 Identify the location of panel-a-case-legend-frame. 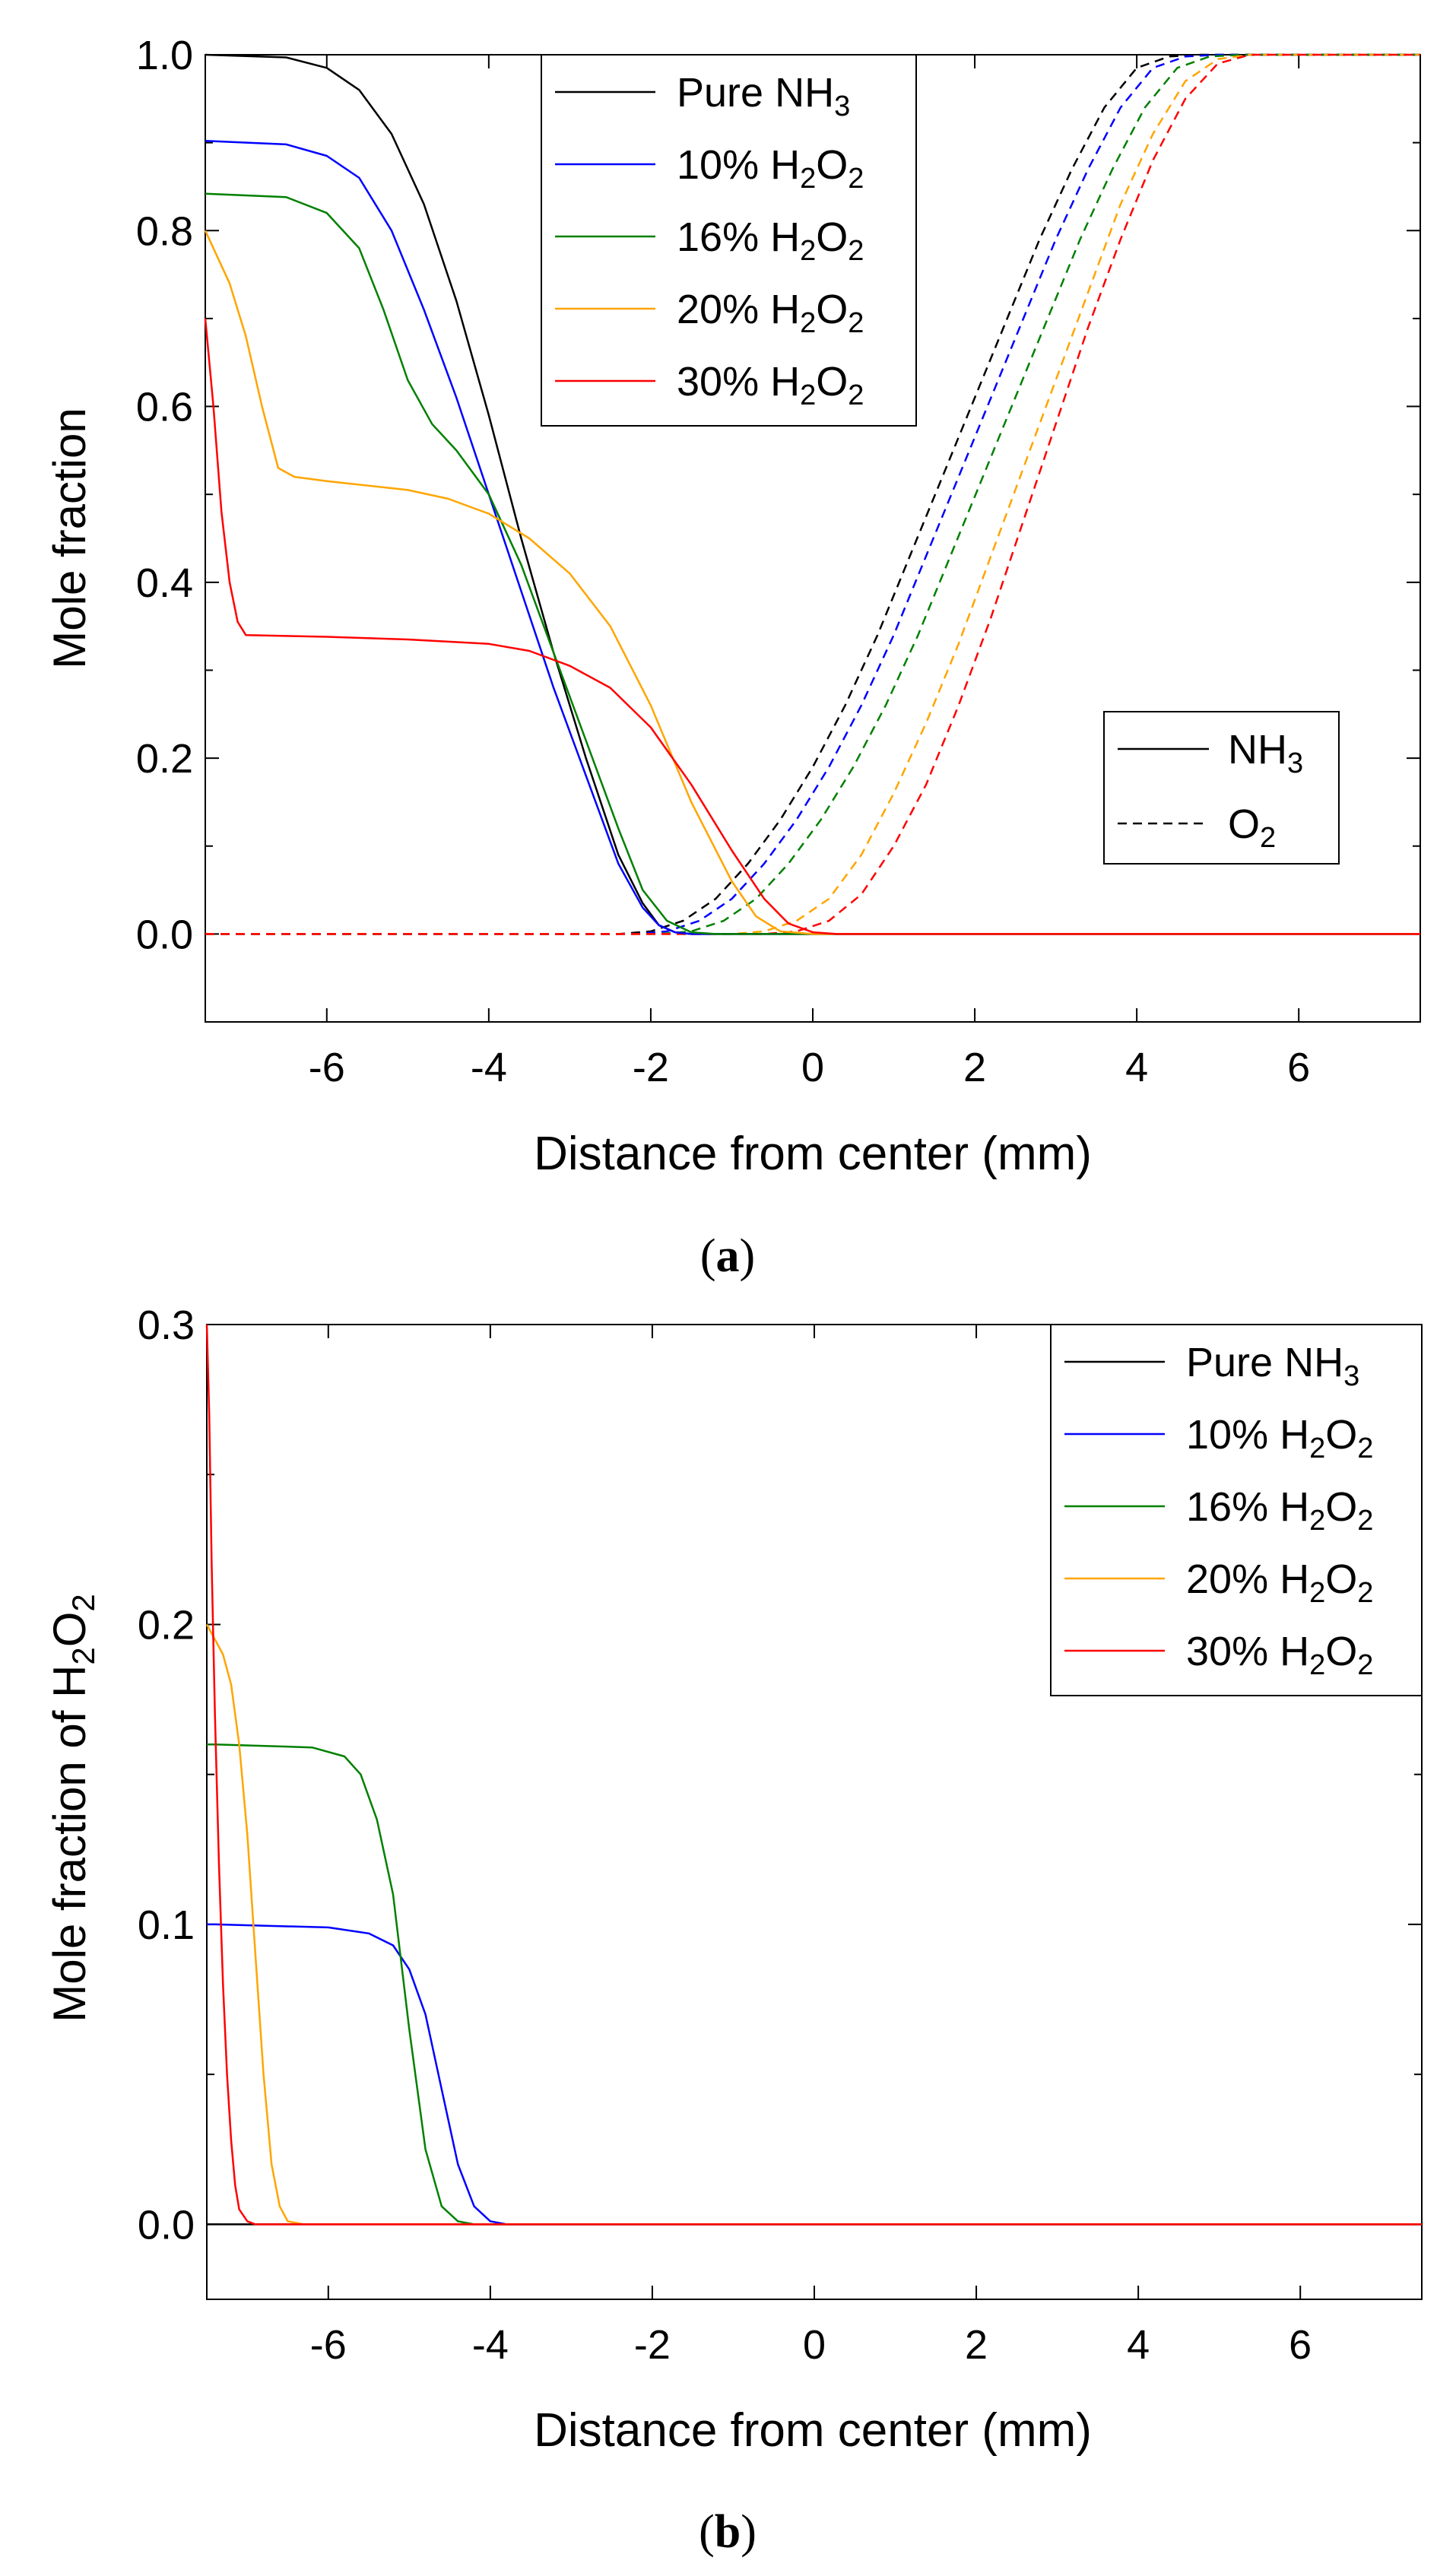
(729, 240).